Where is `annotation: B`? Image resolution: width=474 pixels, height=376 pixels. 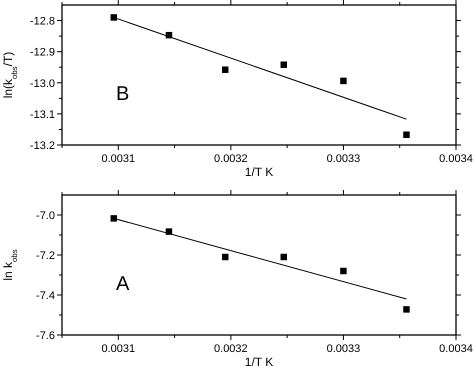 annotation: B is located at coordinates (123, 94).